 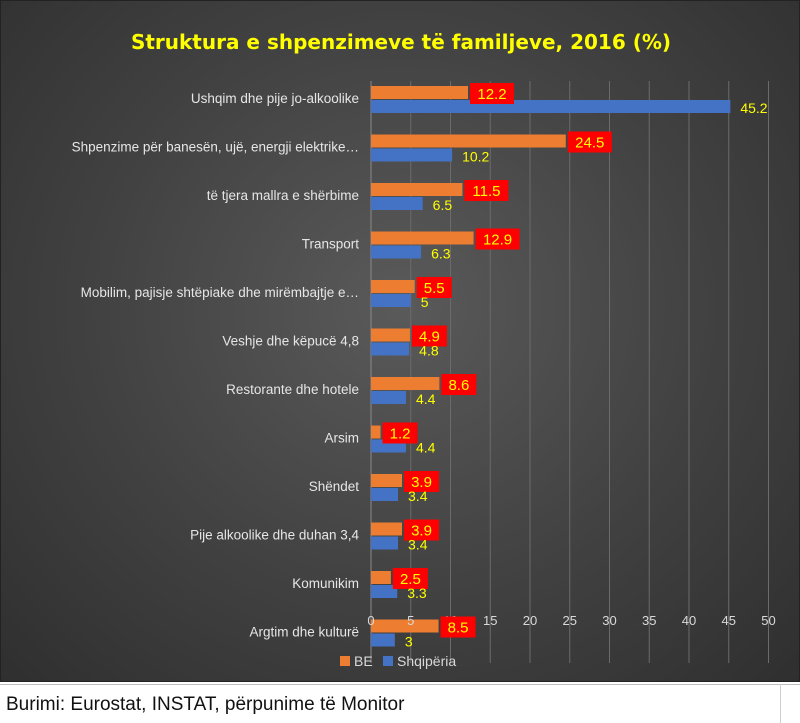 What do you see at coordinates (410, 620) in the screenshot?
I see `x-tick-label: 5` at bounding box center [410, 620].